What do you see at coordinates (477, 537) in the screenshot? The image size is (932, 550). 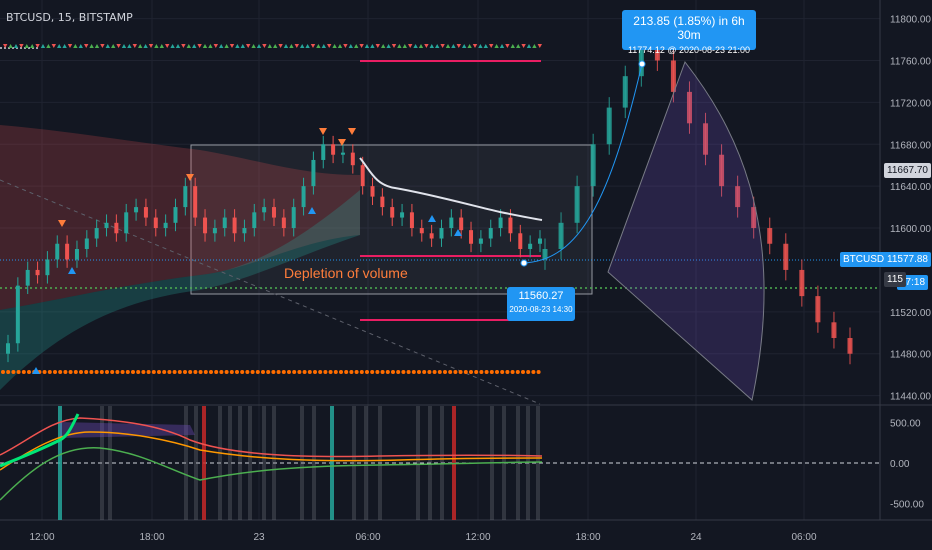 I see `time-label: 12:00` at bounding box center [477, 537].